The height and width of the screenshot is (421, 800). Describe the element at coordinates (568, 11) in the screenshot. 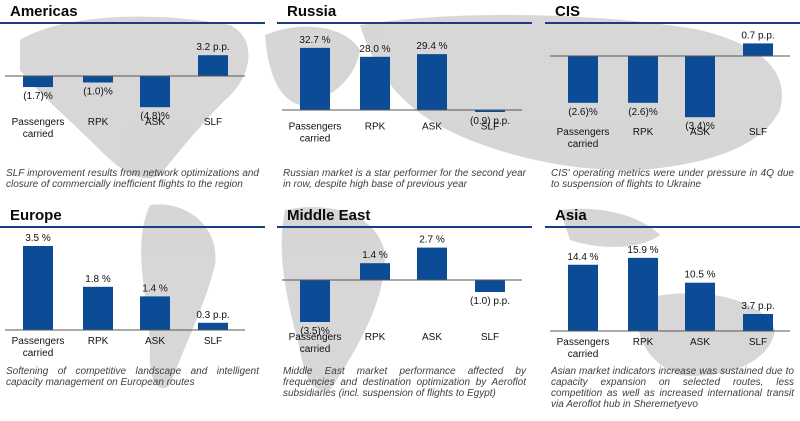

I see `panel-title: CIS` at that location.